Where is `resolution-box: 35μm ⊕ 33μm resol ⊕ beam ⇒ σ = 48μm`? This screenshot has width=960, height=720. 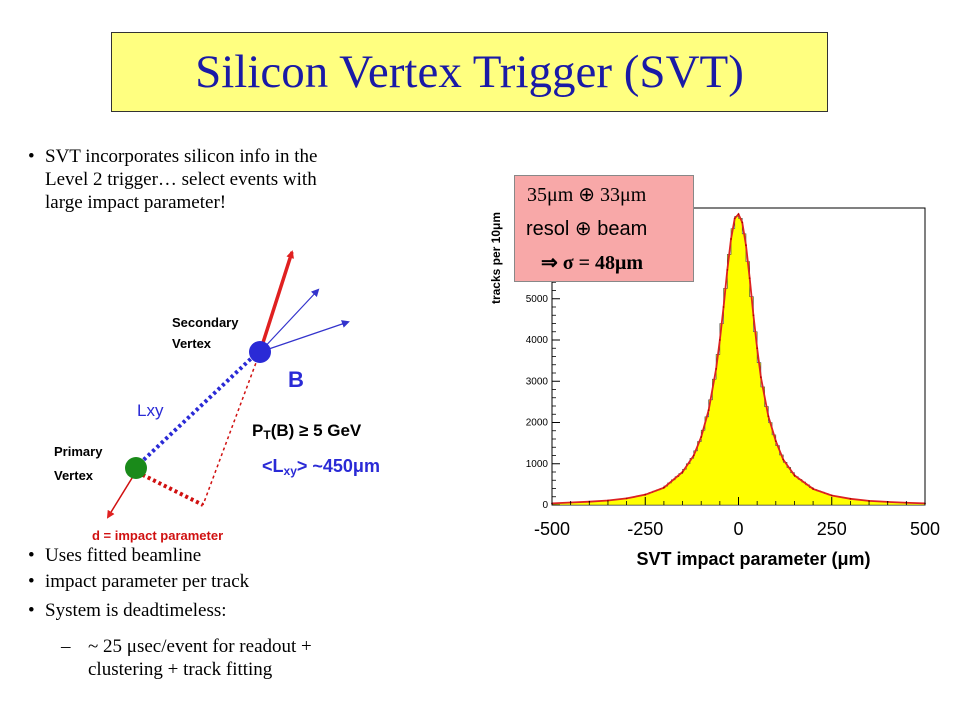
resolution-box: 35μm ⊕ 33μm resol ⊕ beam ⇒ σ = 48μm is located at coordinates (604, 228).